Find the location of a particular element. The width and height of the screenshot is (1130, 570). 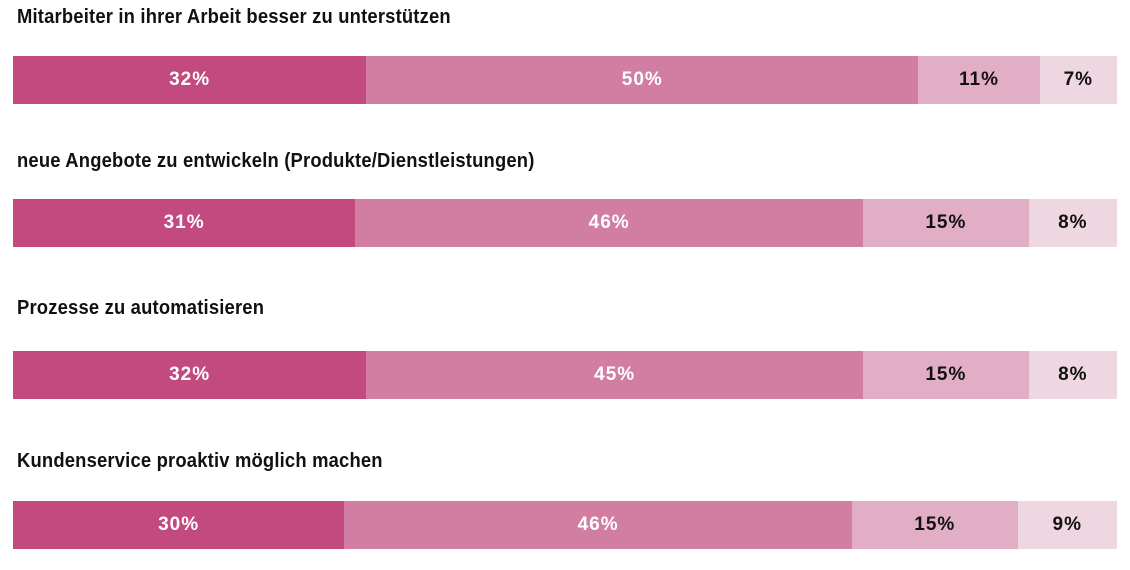

stacked-bar: 32% 45% 15% 8% is located at coordinates (565, 375).